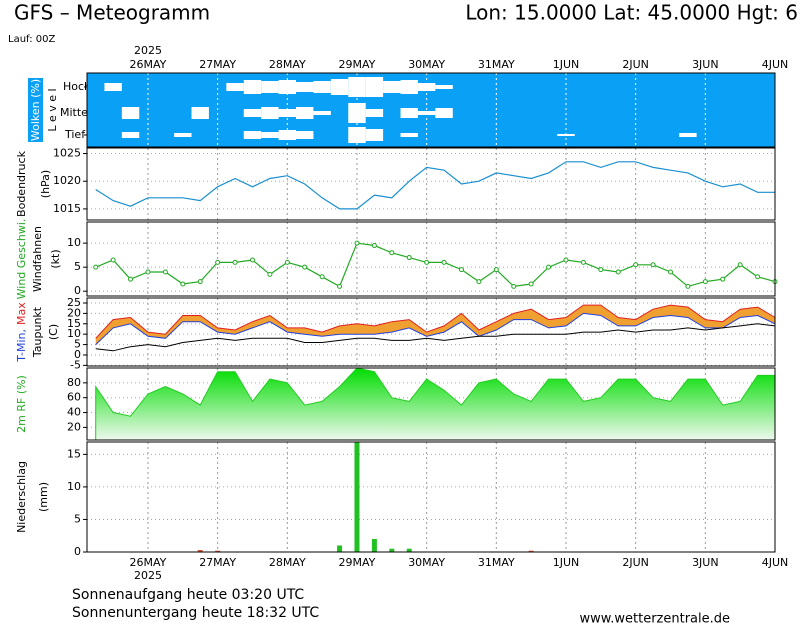 The width and height of the screenshot is (800, 625). What do you see at coordinates (45, 184) in the screenshot?
I see `panel-label: (hPa)` at bounding box center [45, 184].